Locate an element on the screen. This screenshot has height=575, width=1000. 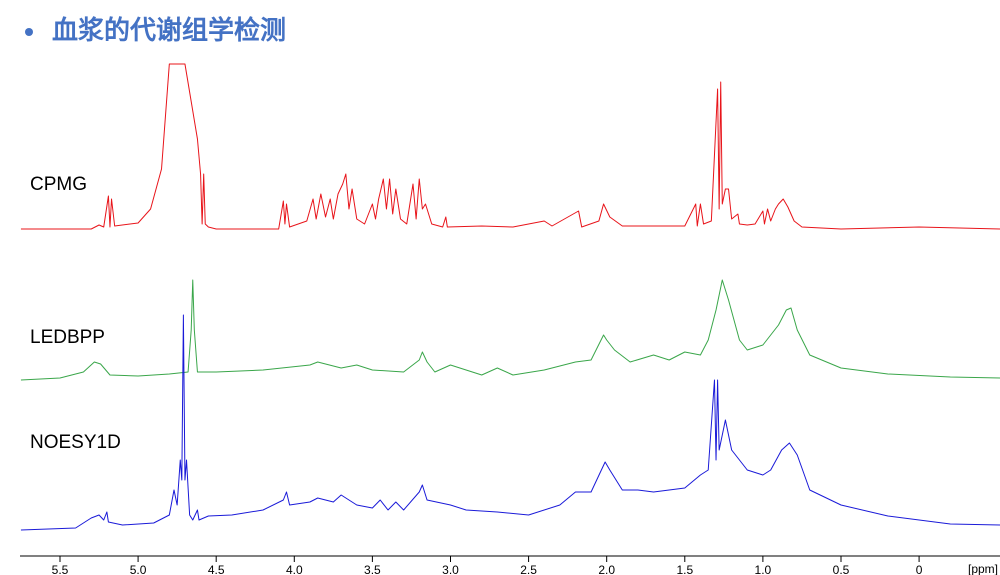
x-tick-label: 1.0 is located at coordinates (763, 569).